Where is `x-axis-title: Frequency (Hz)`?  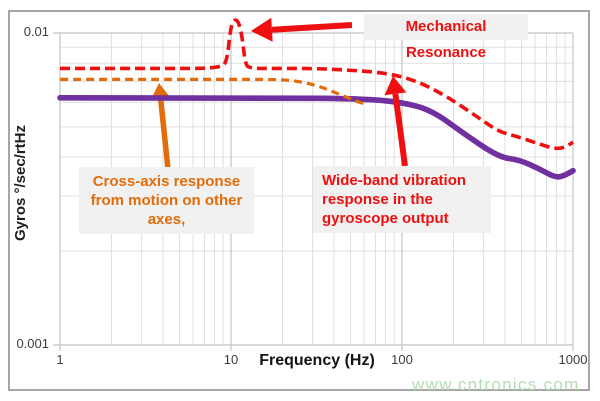
x-axis-title: Frequency (Hz) is located at coordinates (317, 360).